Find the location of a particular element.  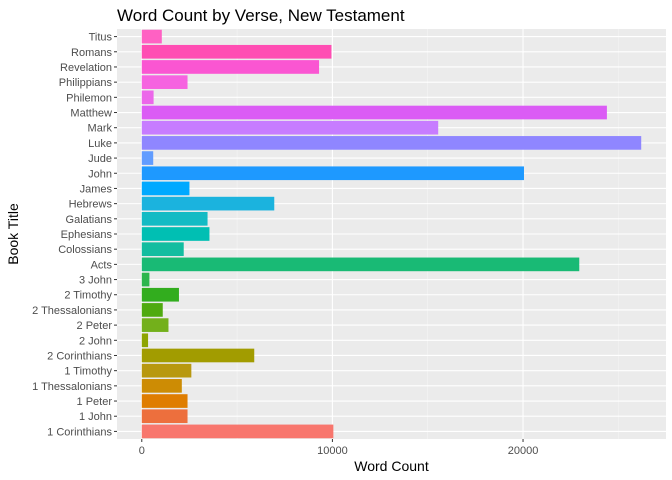

chart-title: Word Count by Verse, New Testament is located at coordinates (261, 15).